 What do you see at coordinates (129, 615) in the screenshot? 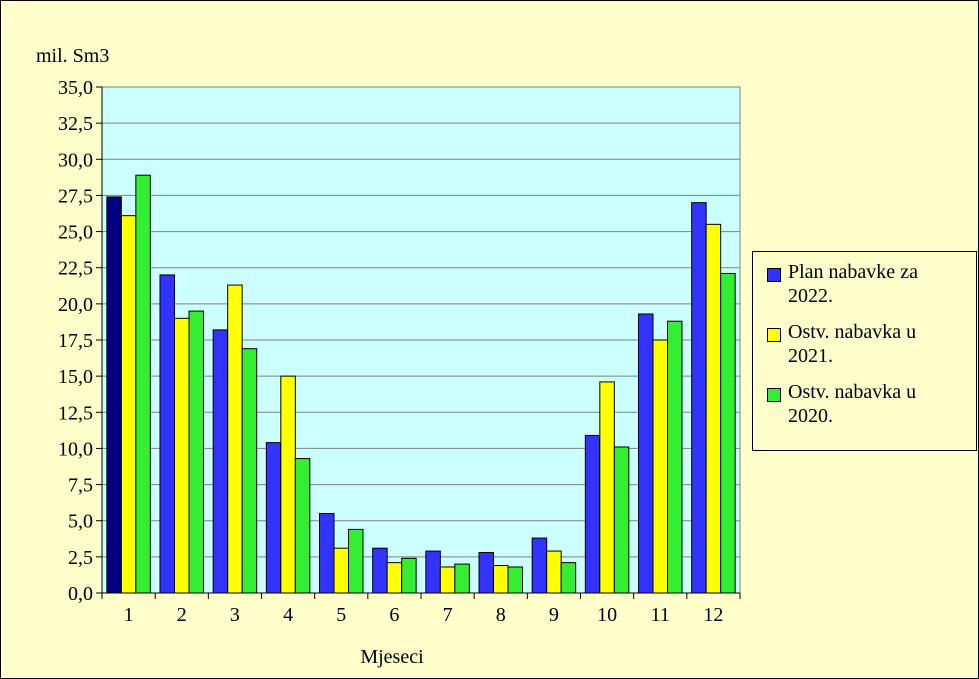
I see `x-tick-label: 1` at bounding box center [129, 615].